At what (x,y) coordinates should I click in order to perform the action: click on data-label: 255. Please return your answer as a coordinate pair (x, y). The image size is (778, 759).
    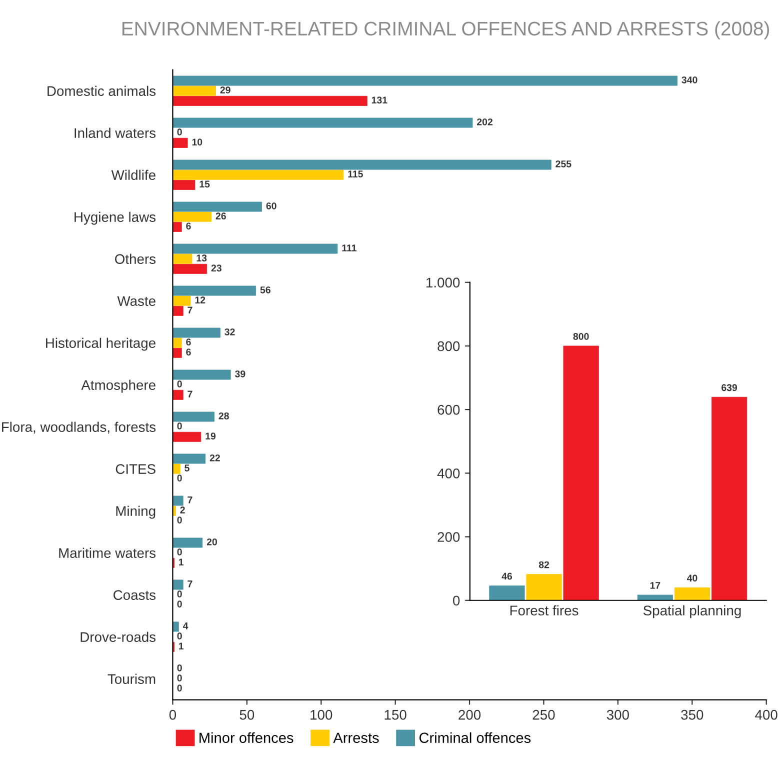
    Looking at the image, I should click on (564, 164).